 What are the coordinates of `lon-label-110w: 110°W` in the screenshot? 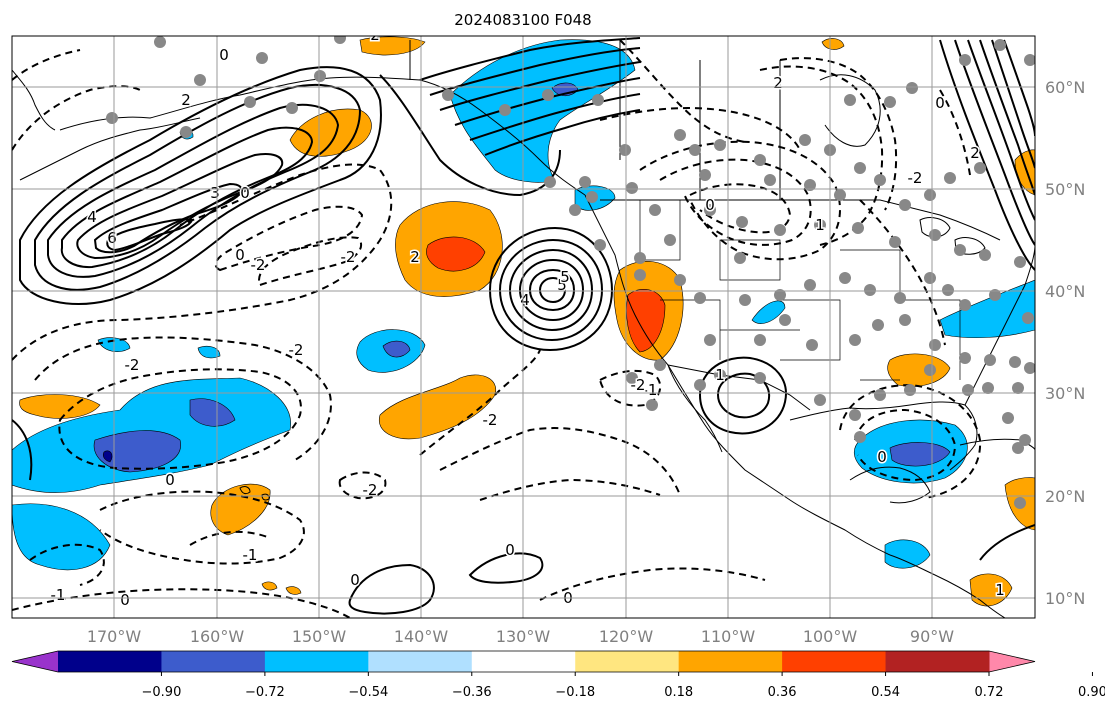 It's located at (728, 636).